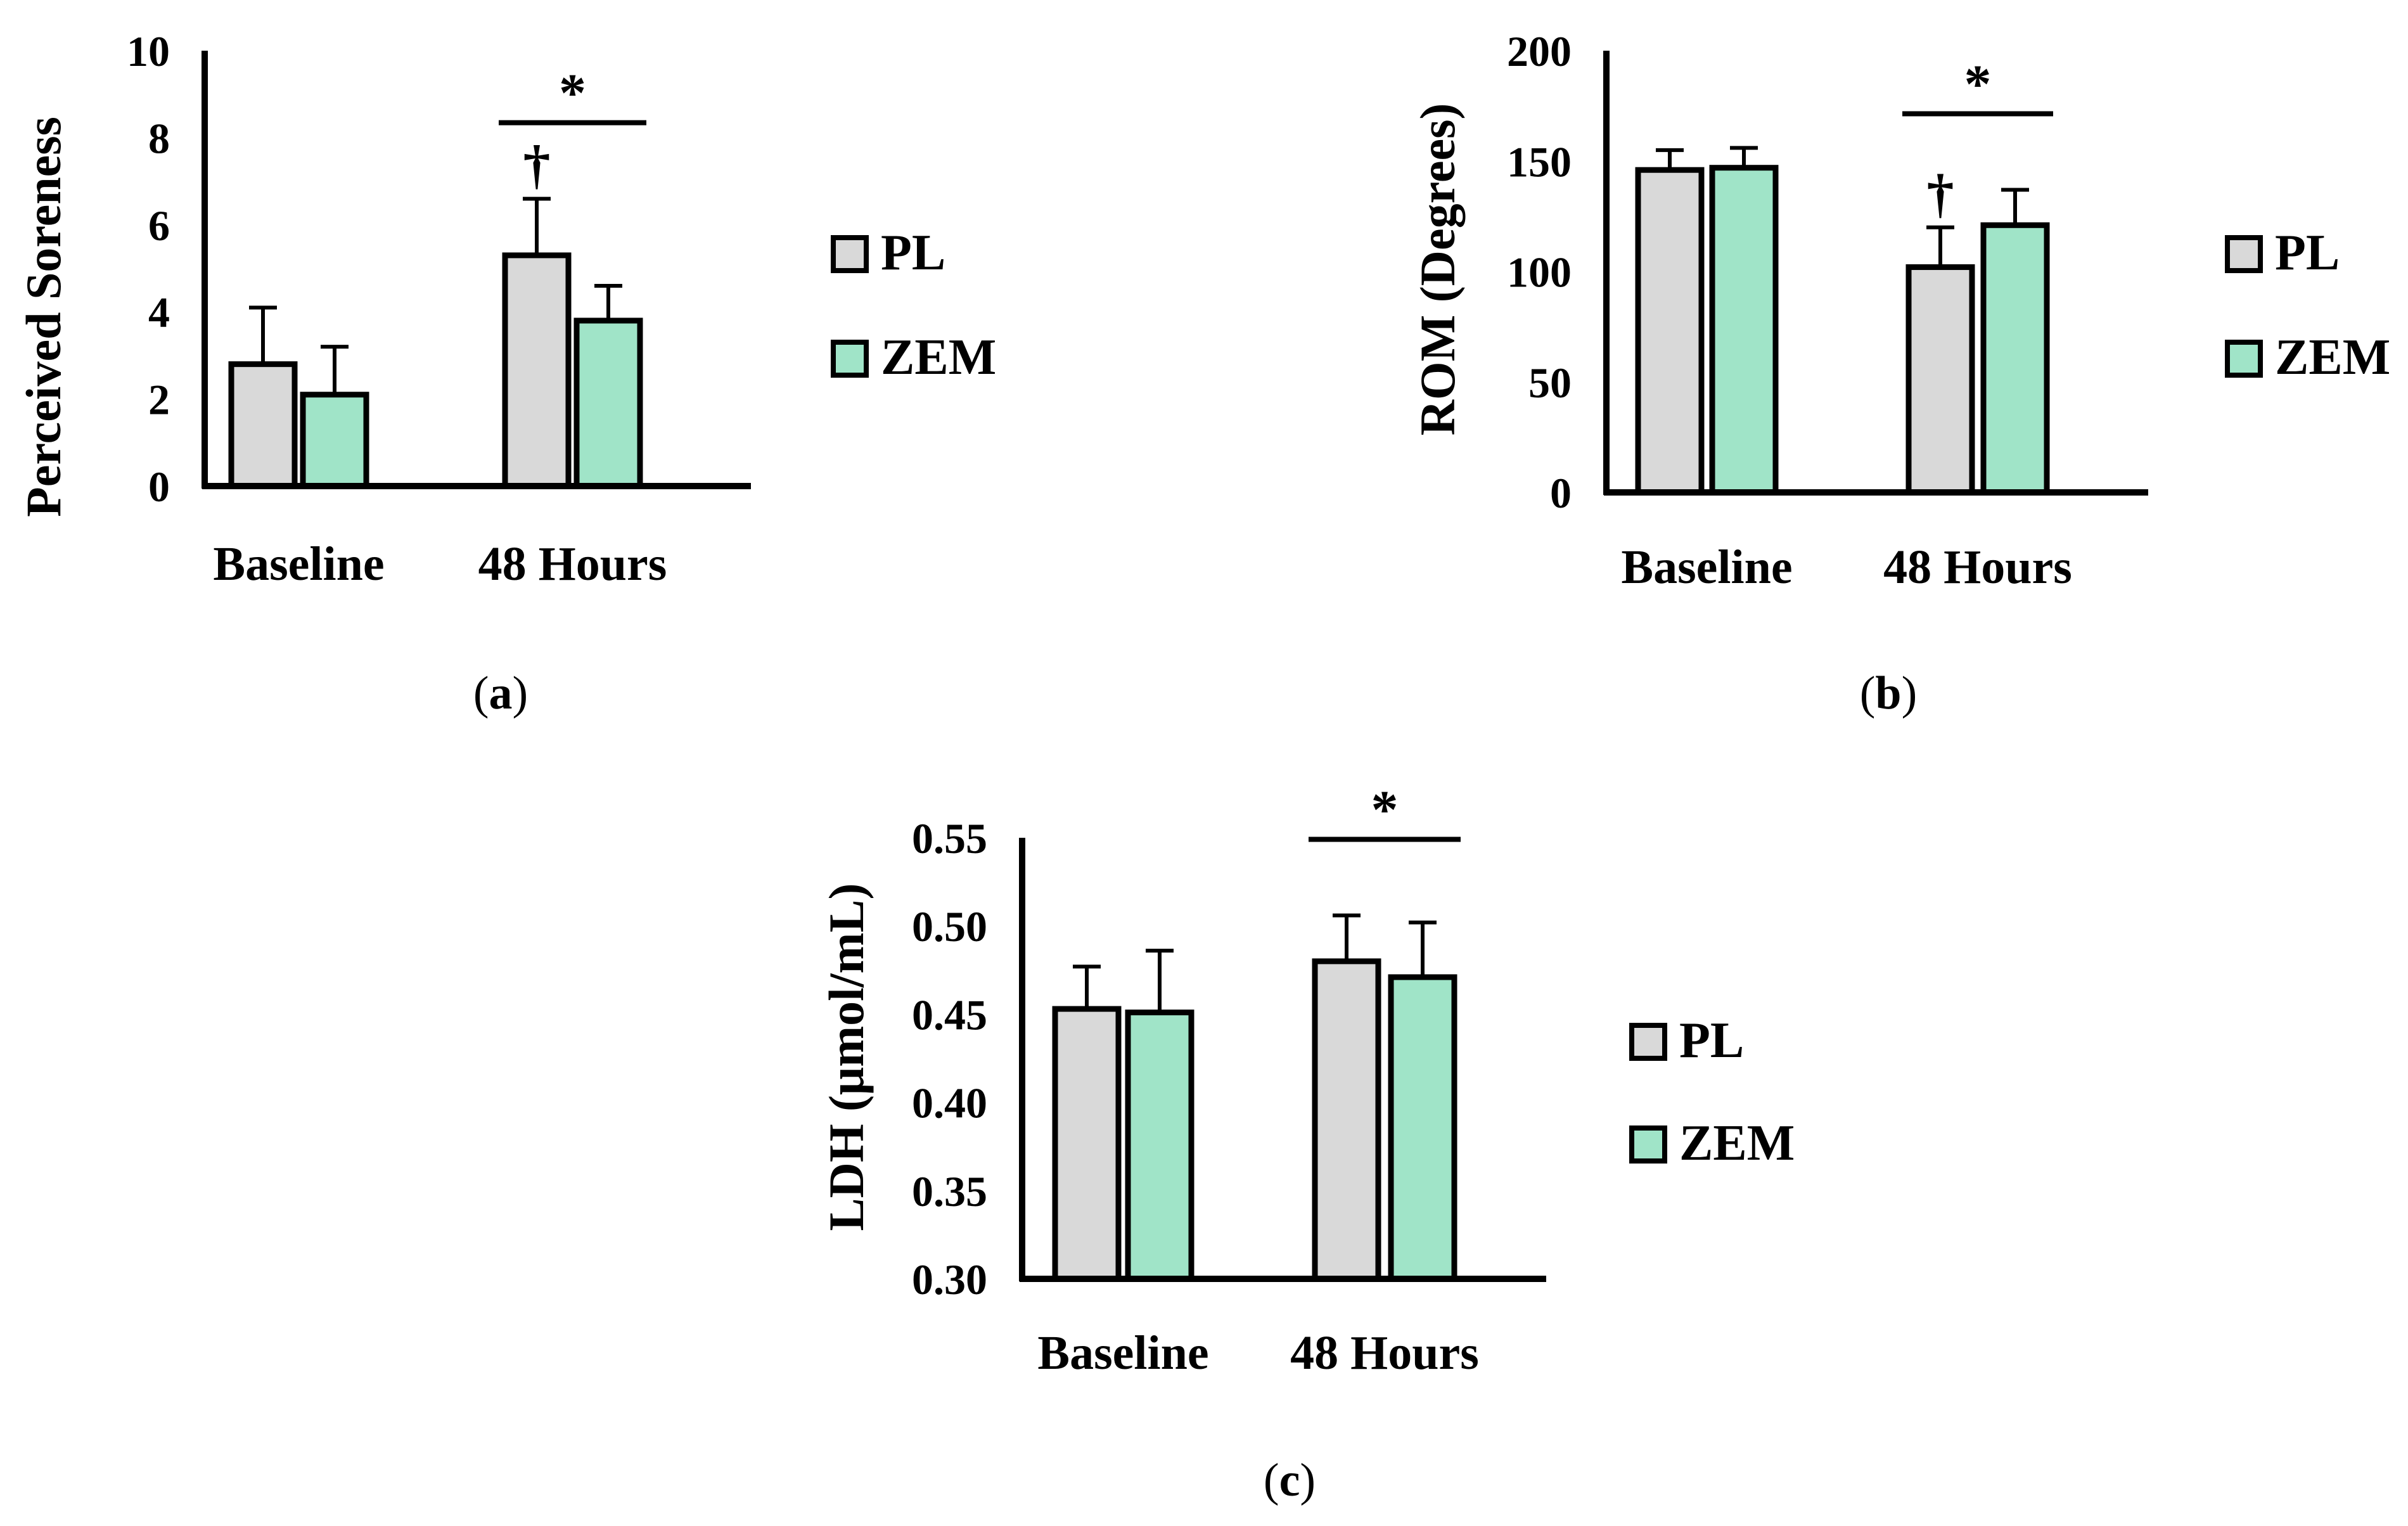 The image size is (2408, 1526). I want to click on y-tick-label: 4, so click(159, 312).